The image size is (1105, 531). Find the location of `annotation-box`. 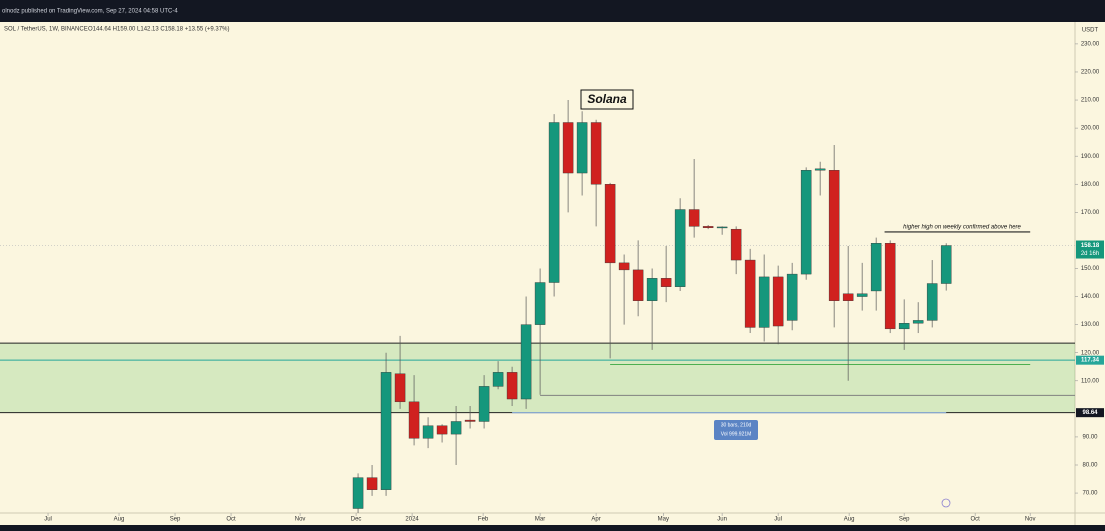

annotation-box is located at coordinates (607, 99).